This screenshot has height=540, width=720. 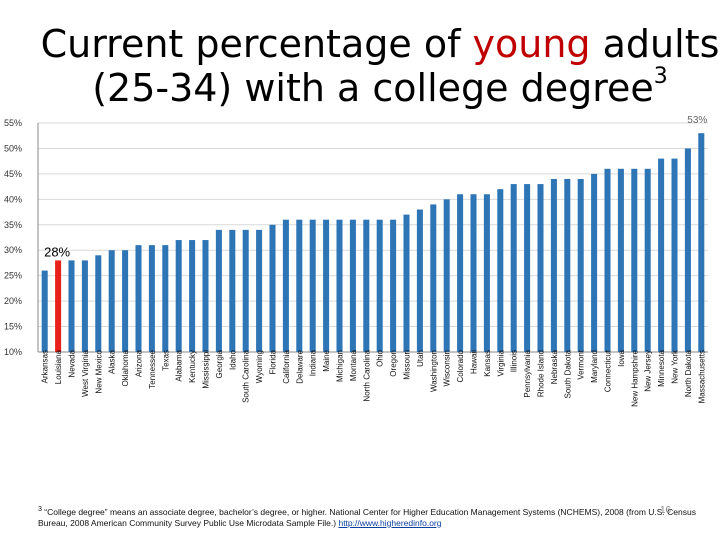 What do you see at coordinates (447, 368) in the screenshot?
I see `x-category-label: Wisconsin` at bounding box center [447, 368].